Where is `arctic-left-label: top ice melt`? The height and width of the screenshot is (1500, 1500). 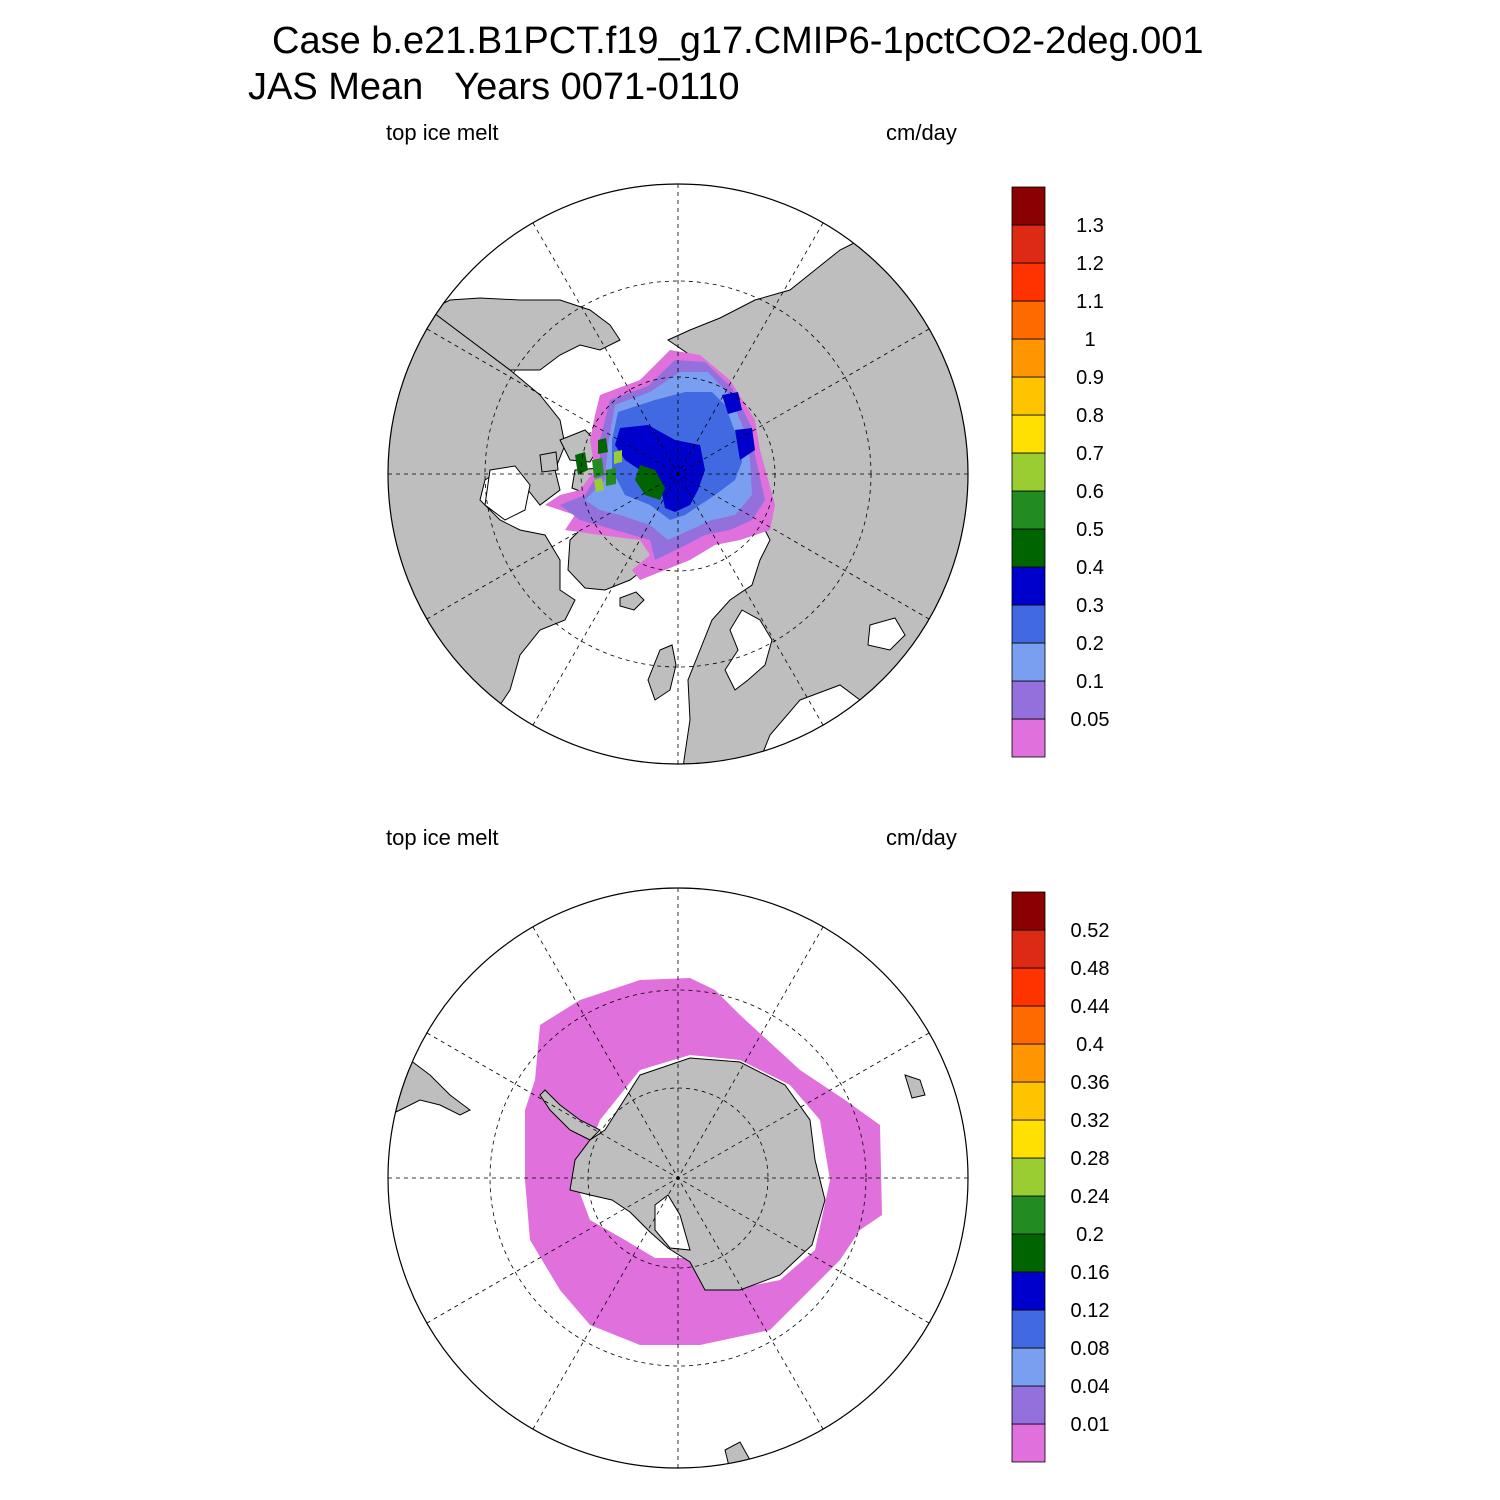
arctic-left-label: top ice melt is located at coordinates (442, 132).